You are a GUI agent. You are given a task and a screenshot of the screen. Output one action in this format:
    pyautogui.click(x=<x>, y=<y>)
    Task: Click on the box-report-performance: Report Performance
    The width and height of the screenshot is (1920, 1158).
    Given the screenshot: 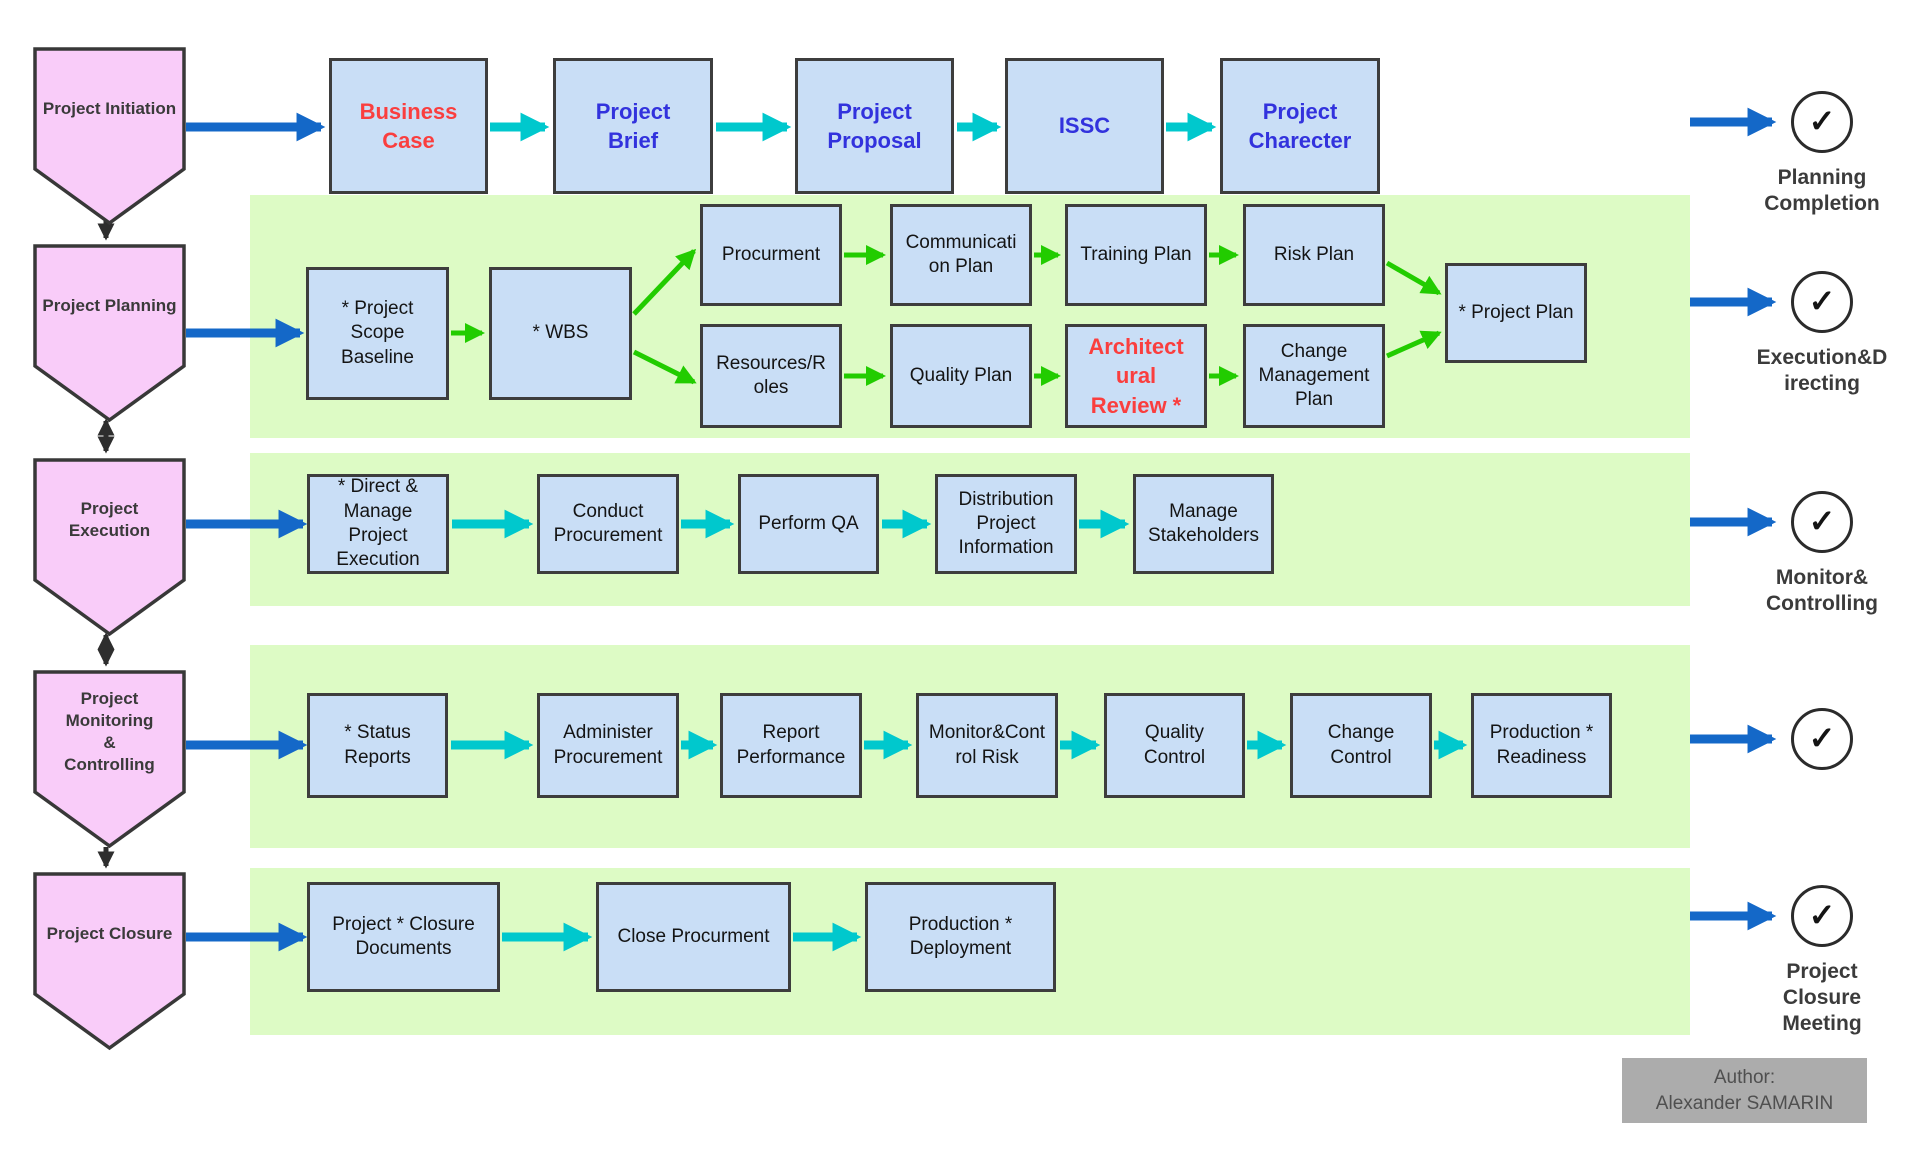 What is the action you would take?
    pyautogui.click(x=791, y=745)
    